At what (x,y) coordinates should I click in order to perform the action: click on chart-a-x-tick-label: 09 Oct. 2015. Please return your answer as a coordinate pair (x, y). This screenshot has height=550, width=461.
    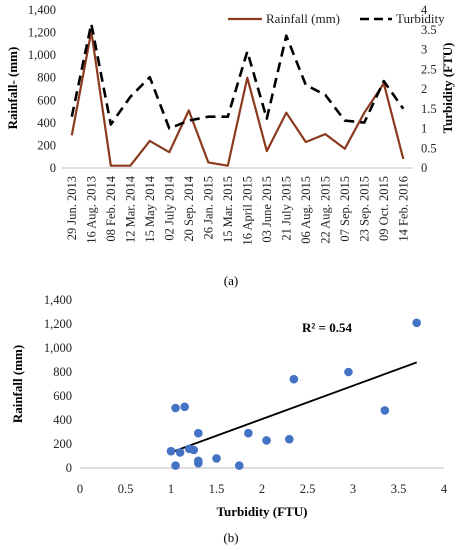
    Looking at the image, I should click on (384, 208).